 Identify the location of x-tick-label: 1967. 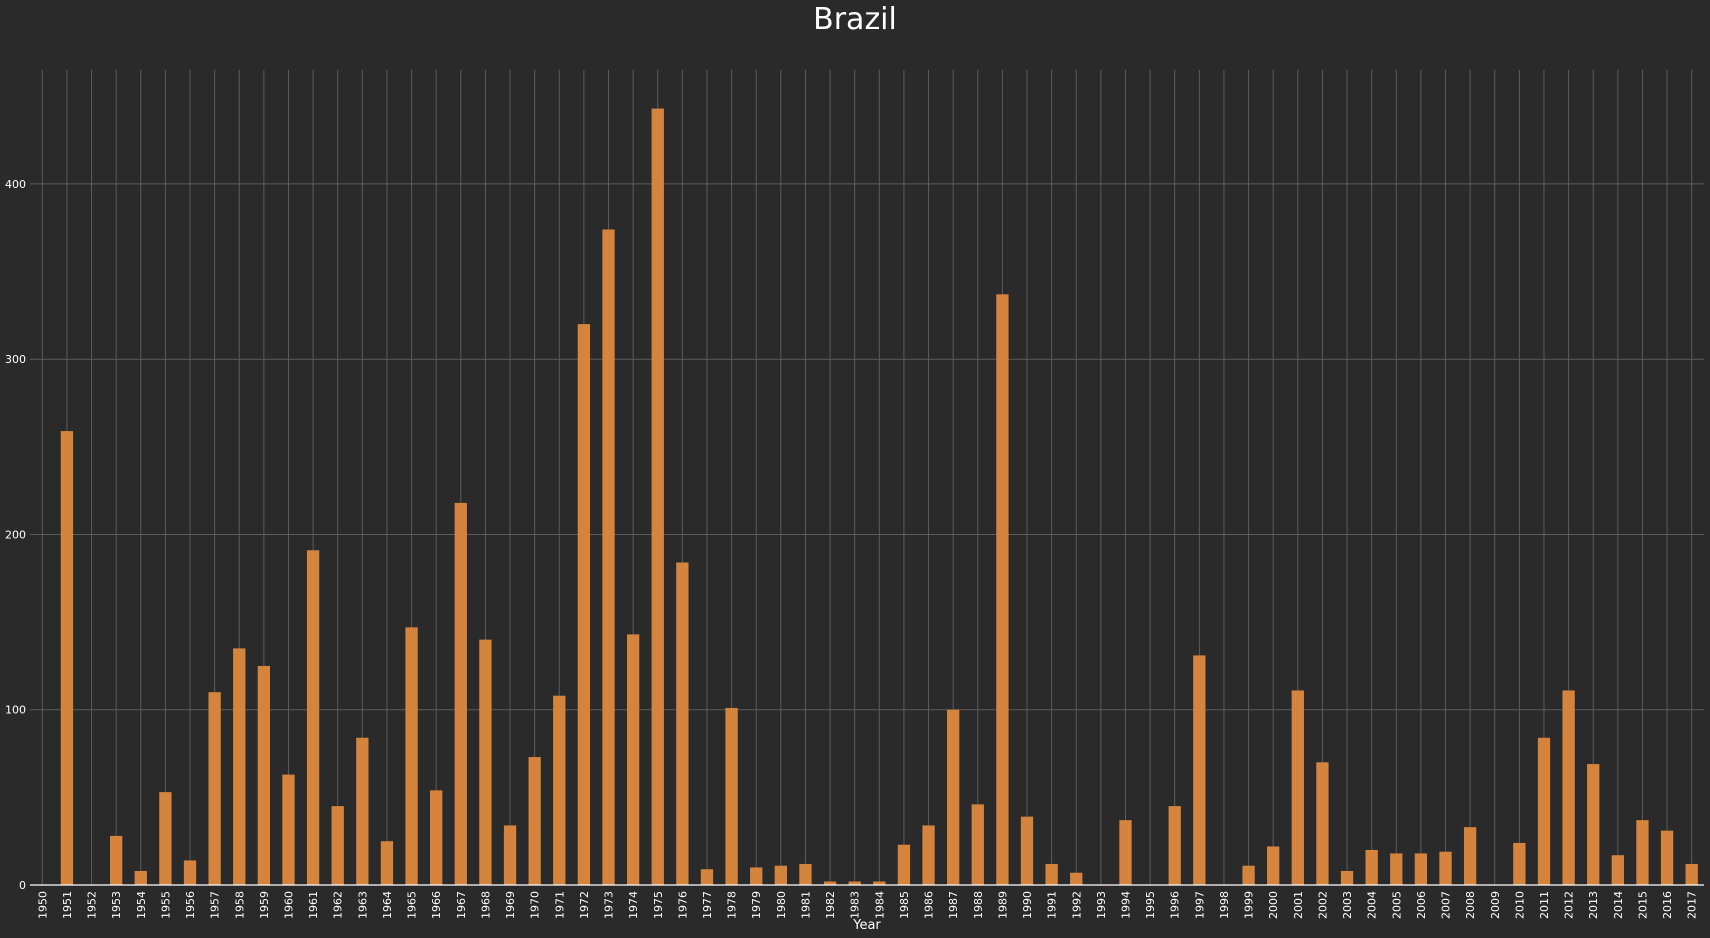
(461, 905).